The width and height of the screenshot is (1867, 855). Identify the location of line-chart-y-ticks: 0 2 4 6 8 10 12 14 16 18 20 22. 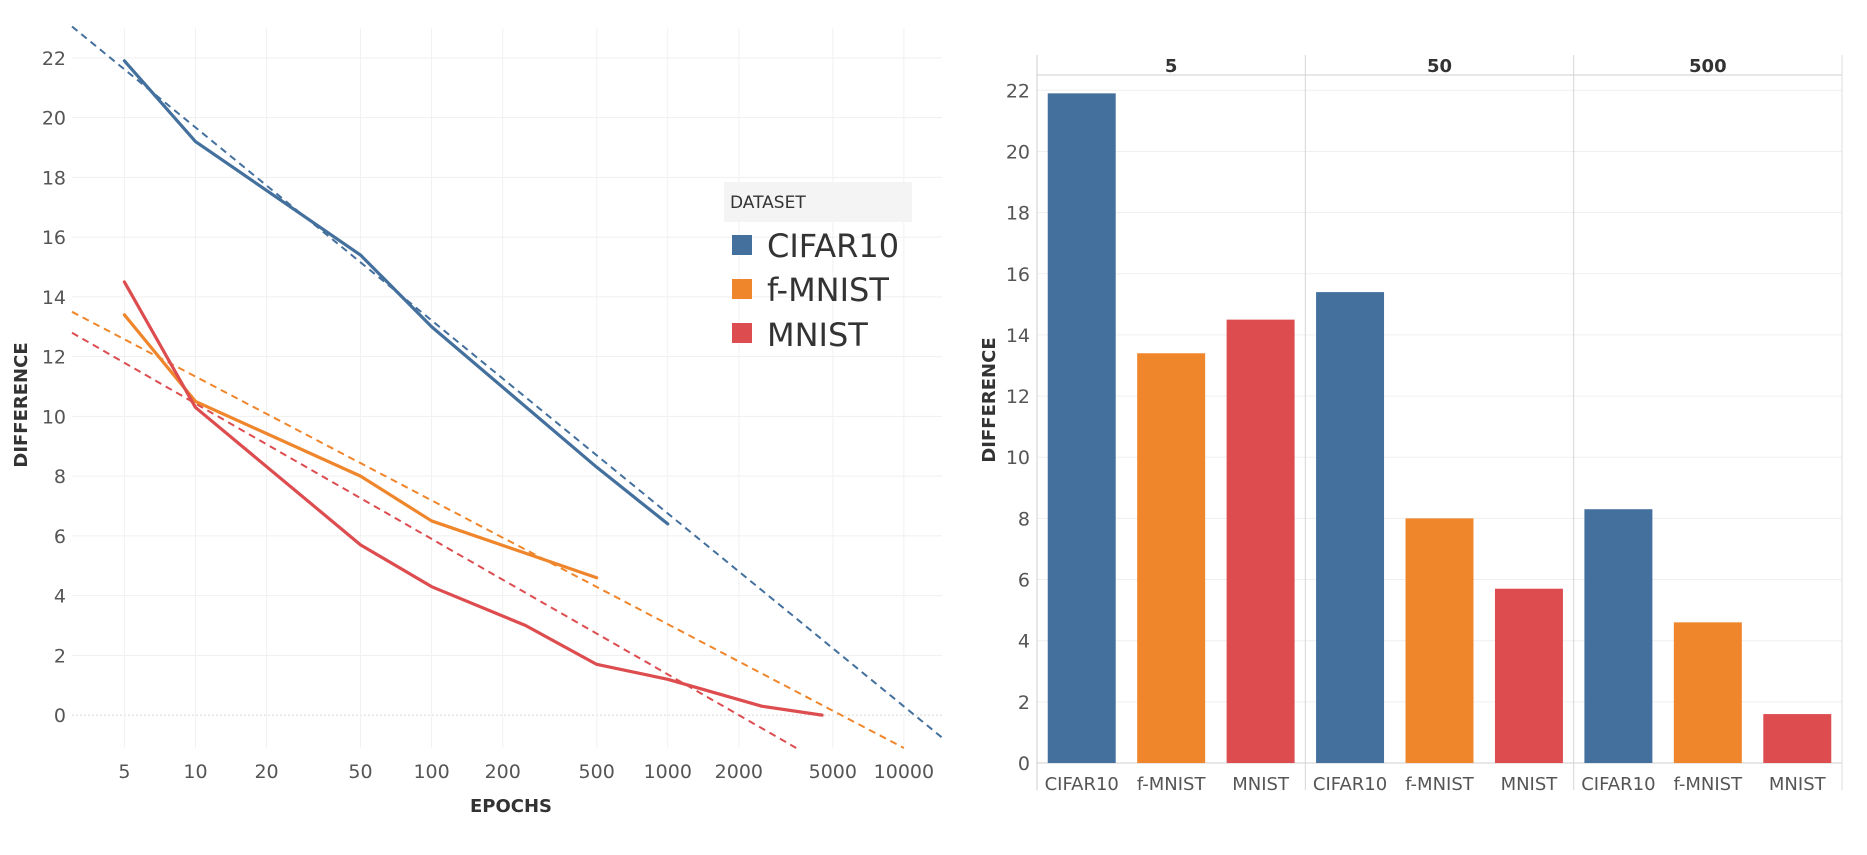
(54, 387).